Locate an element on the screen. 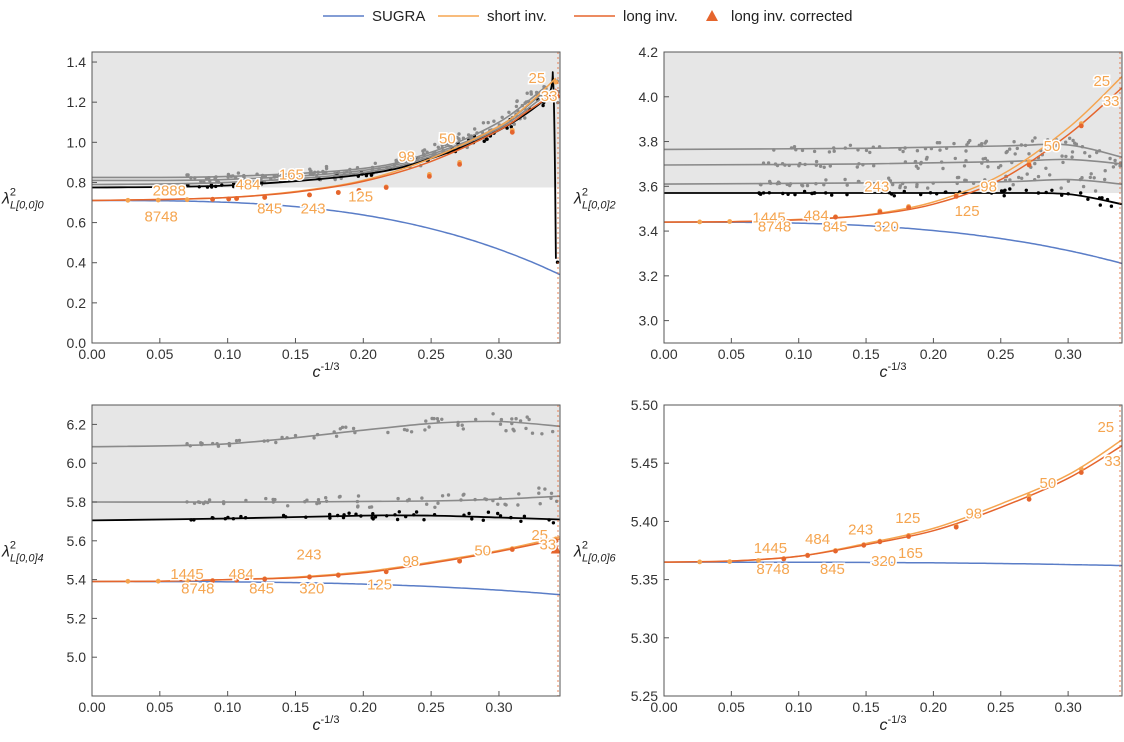  y-tick-label: 3.6 is located at coordinates (649, 186).